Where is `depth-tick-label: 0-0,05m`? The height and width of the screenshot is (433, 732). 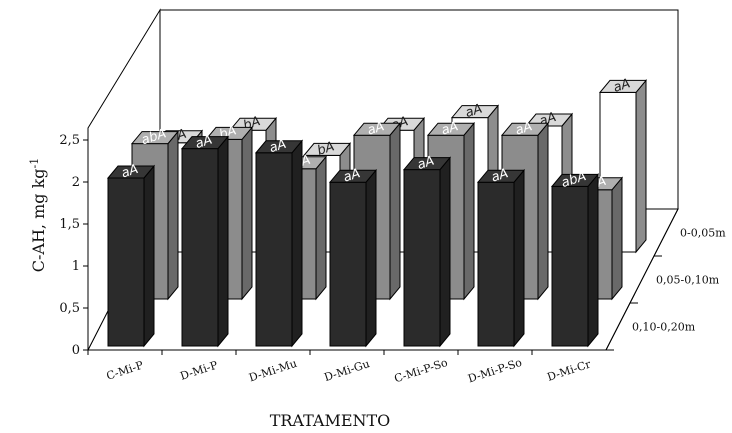 depth-tick-label: 0-0,05m is located at coordinates (703, 233).